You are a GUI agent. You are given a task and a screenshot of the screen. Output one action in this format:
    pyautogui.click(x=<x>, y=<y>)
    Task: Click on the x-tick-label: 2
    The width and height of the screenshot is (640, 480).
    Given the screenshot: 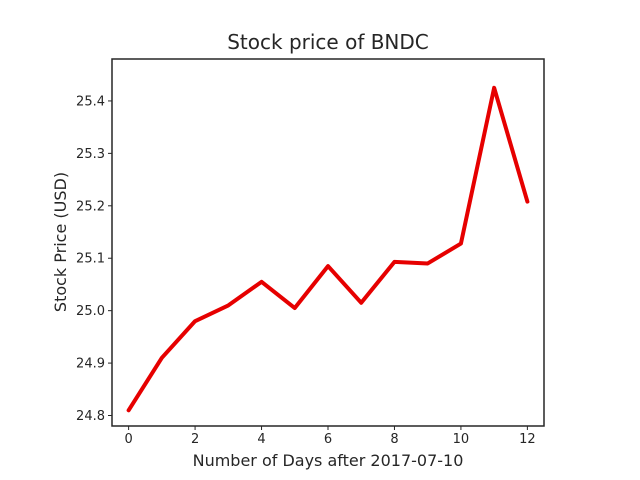 What is the action you would take?
    pyautogui.click(x=195, y=439)
    